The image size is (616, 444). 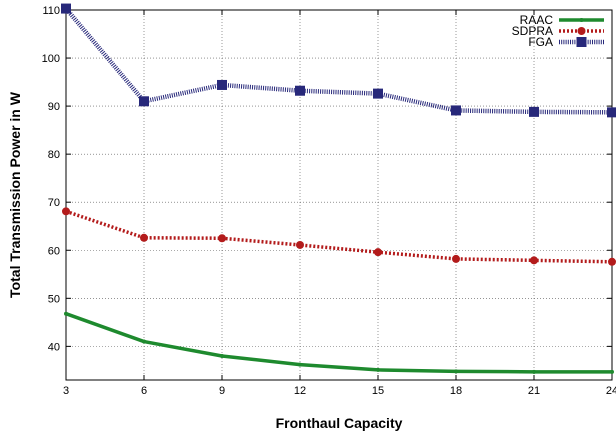 I want to click on y-tick-label: 40, so click(x=54, y=347).